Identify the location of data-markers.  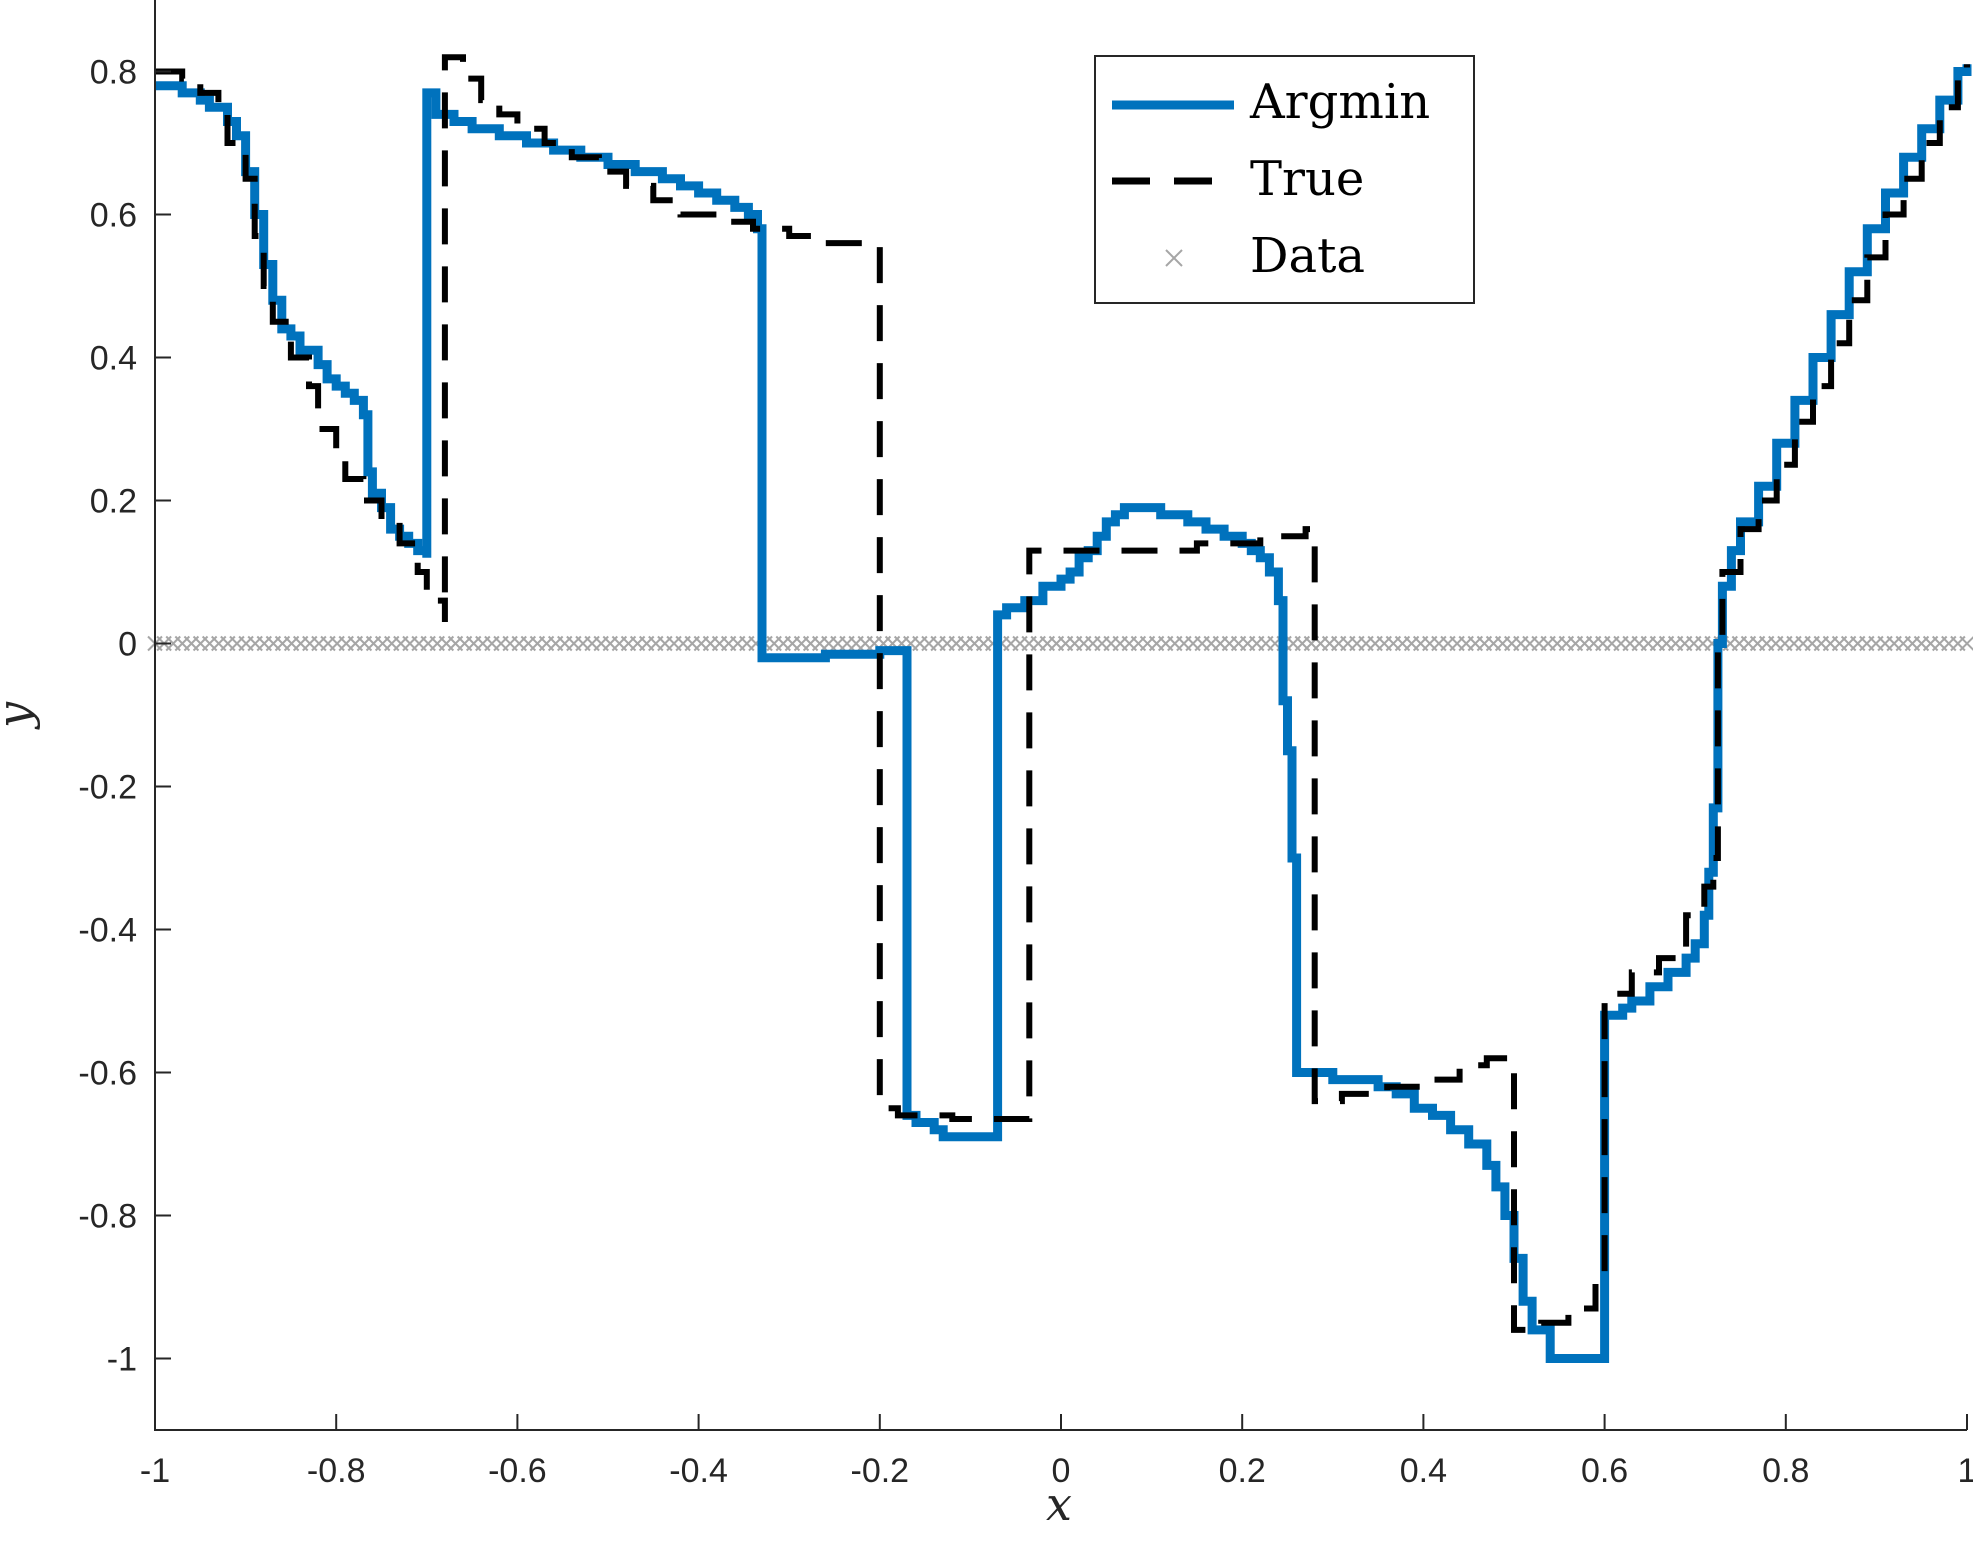
(1060, 643).